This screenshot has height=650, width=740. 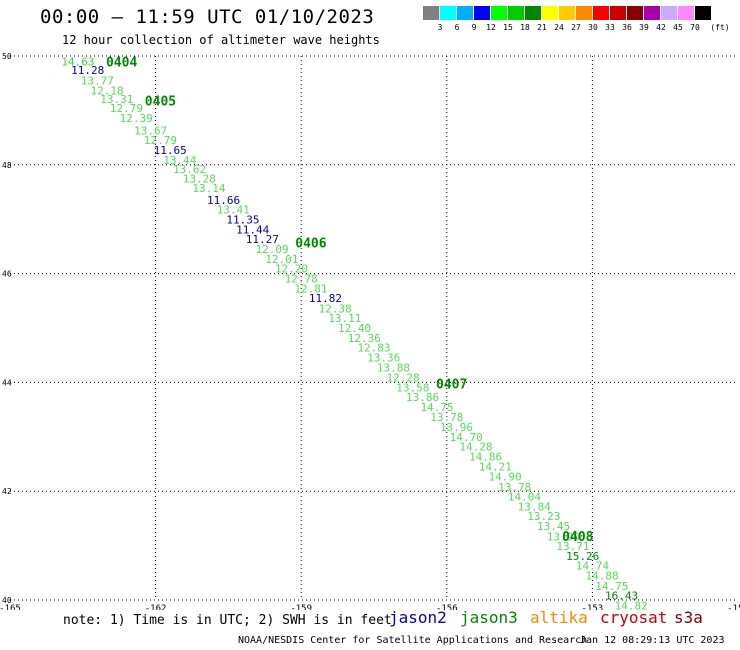 I want to click on swh-point-label: 14.82, so click(x=631, y=604).